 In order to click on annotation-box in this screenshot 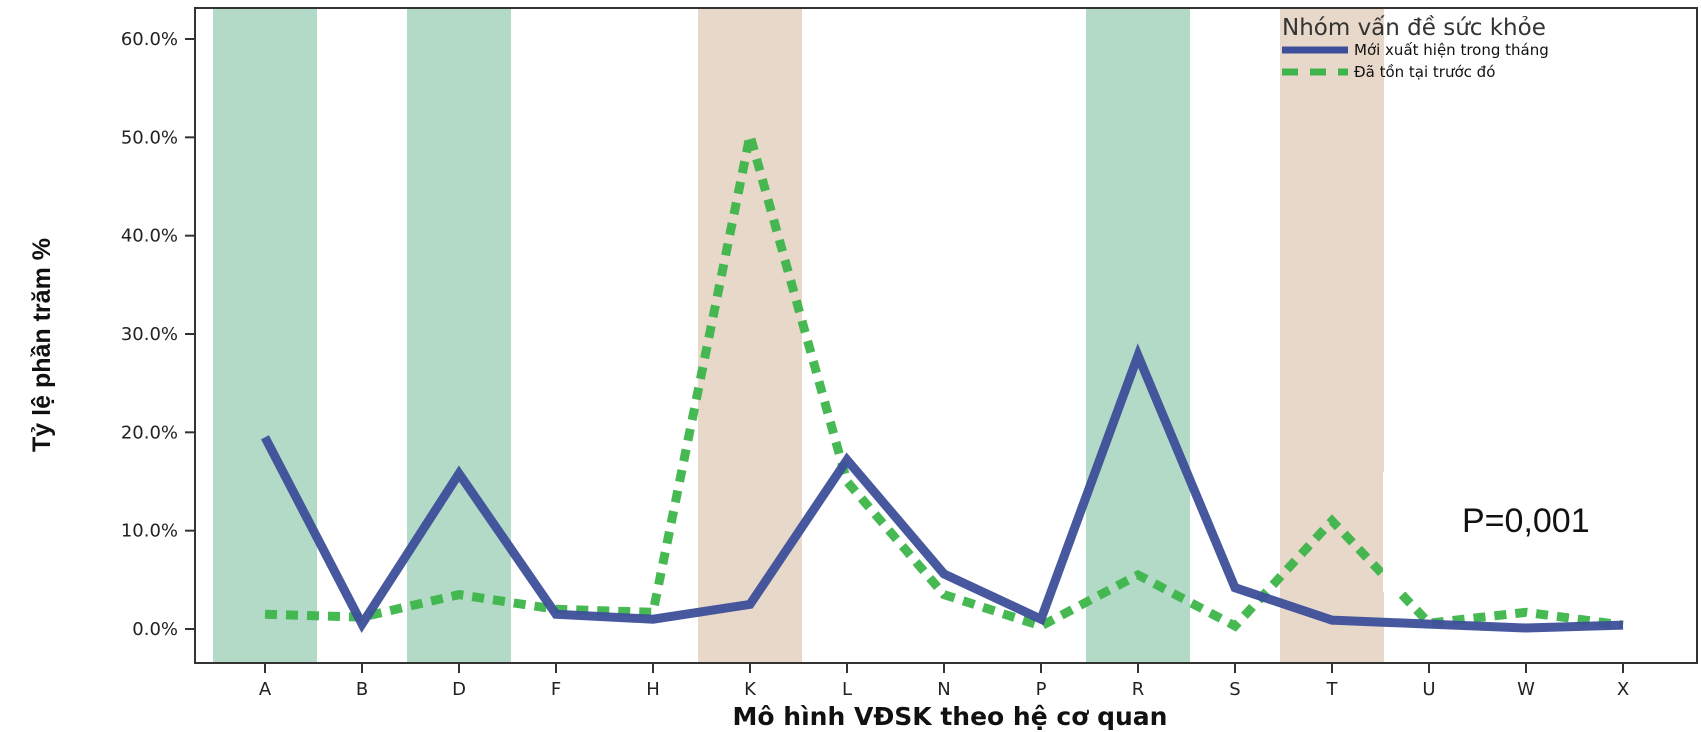, I will do `click(1503, 532)`.